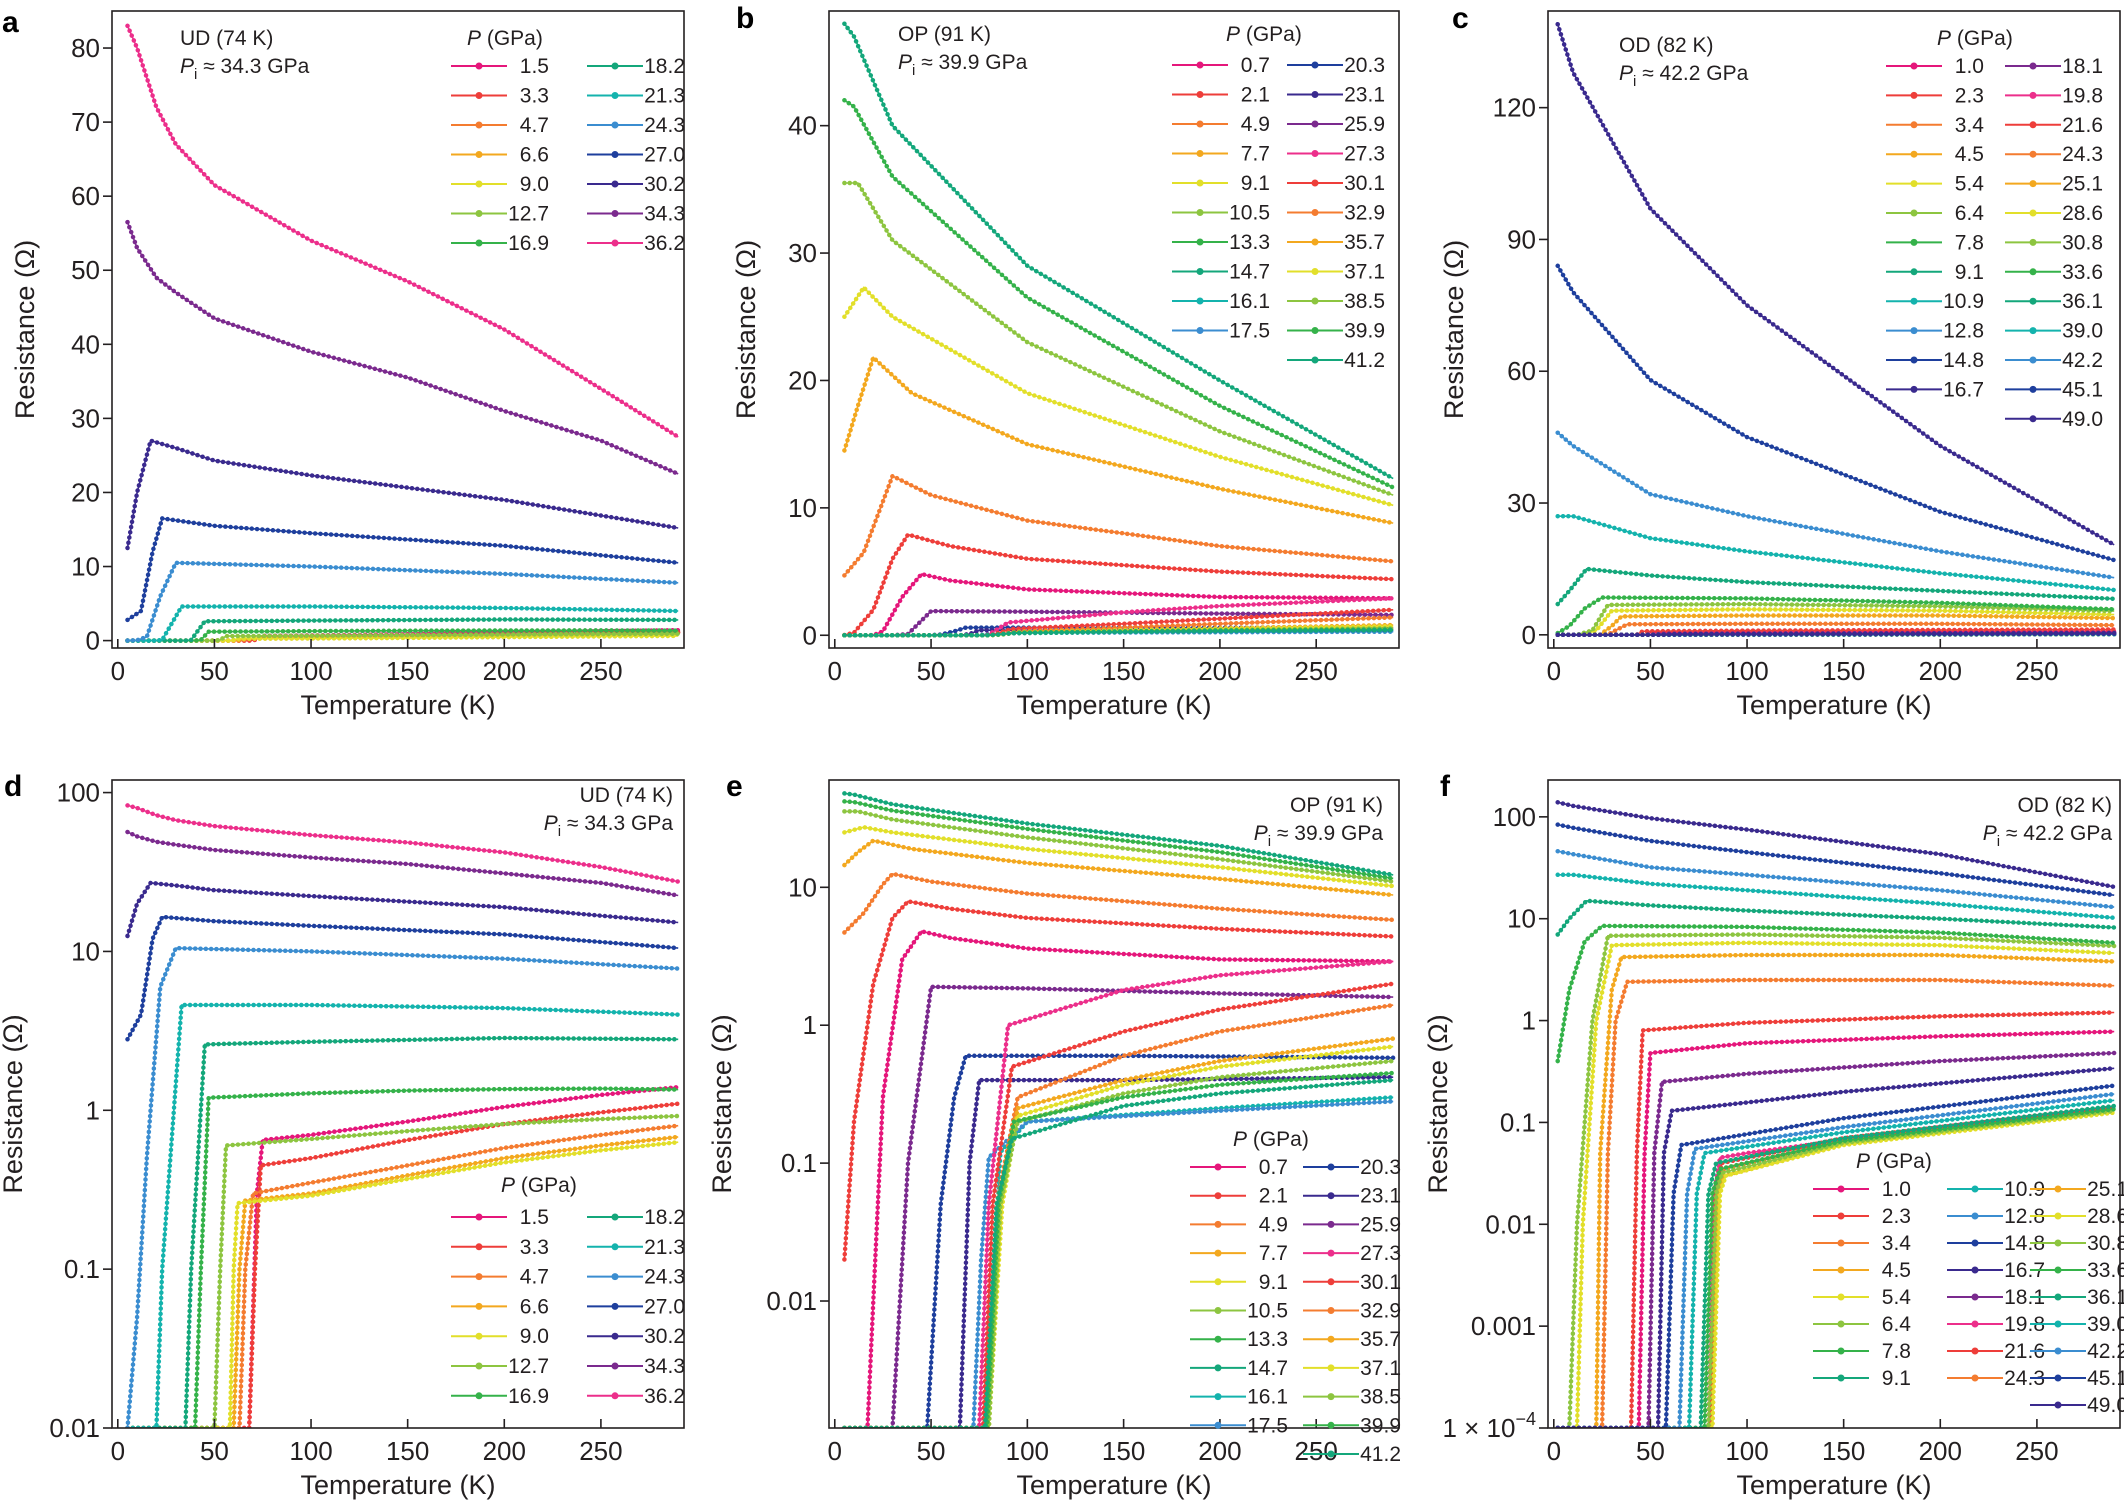 The height and width of the screenshot is (1507, 2124). I want to click on legend-item-37.1: 37.1, so click(1336, 272).